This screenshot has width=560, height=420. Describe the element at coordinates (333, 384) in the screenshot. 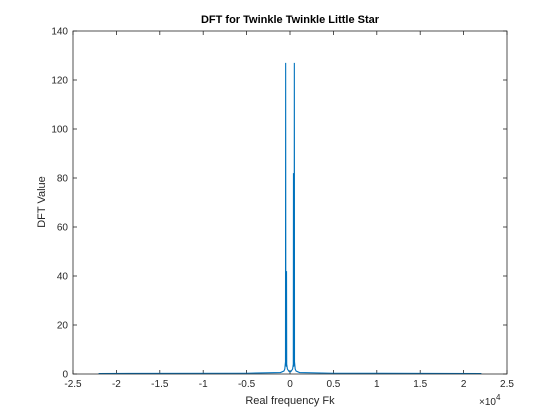

I see `x-tick-label: 0.5` at that location.